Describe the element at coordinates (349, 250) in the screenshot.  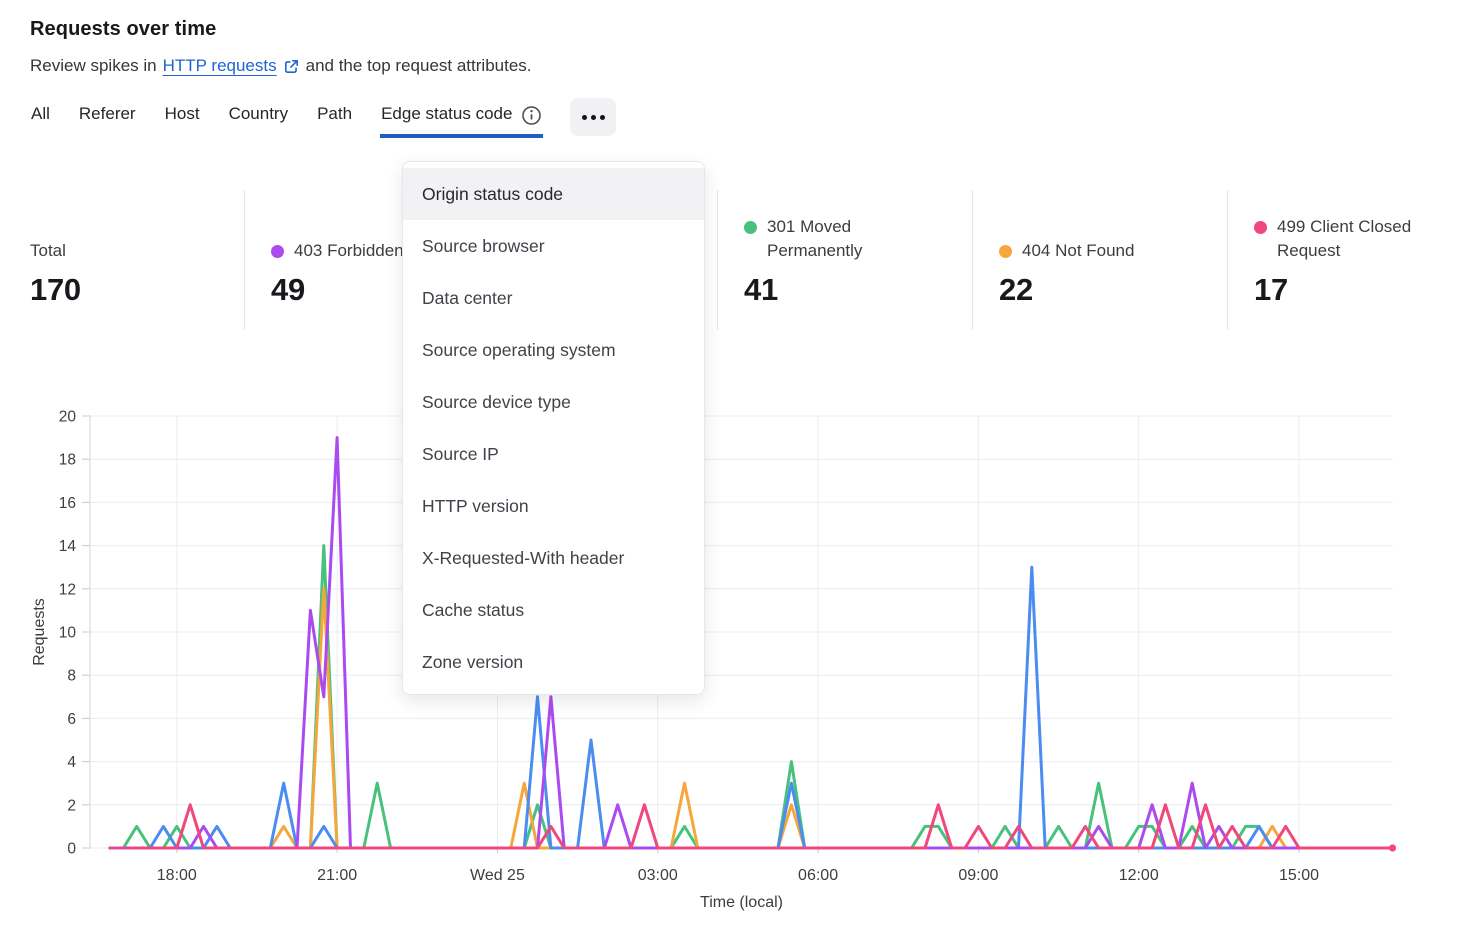
I see `stat-label-text: 403 Forbidden` at that location.